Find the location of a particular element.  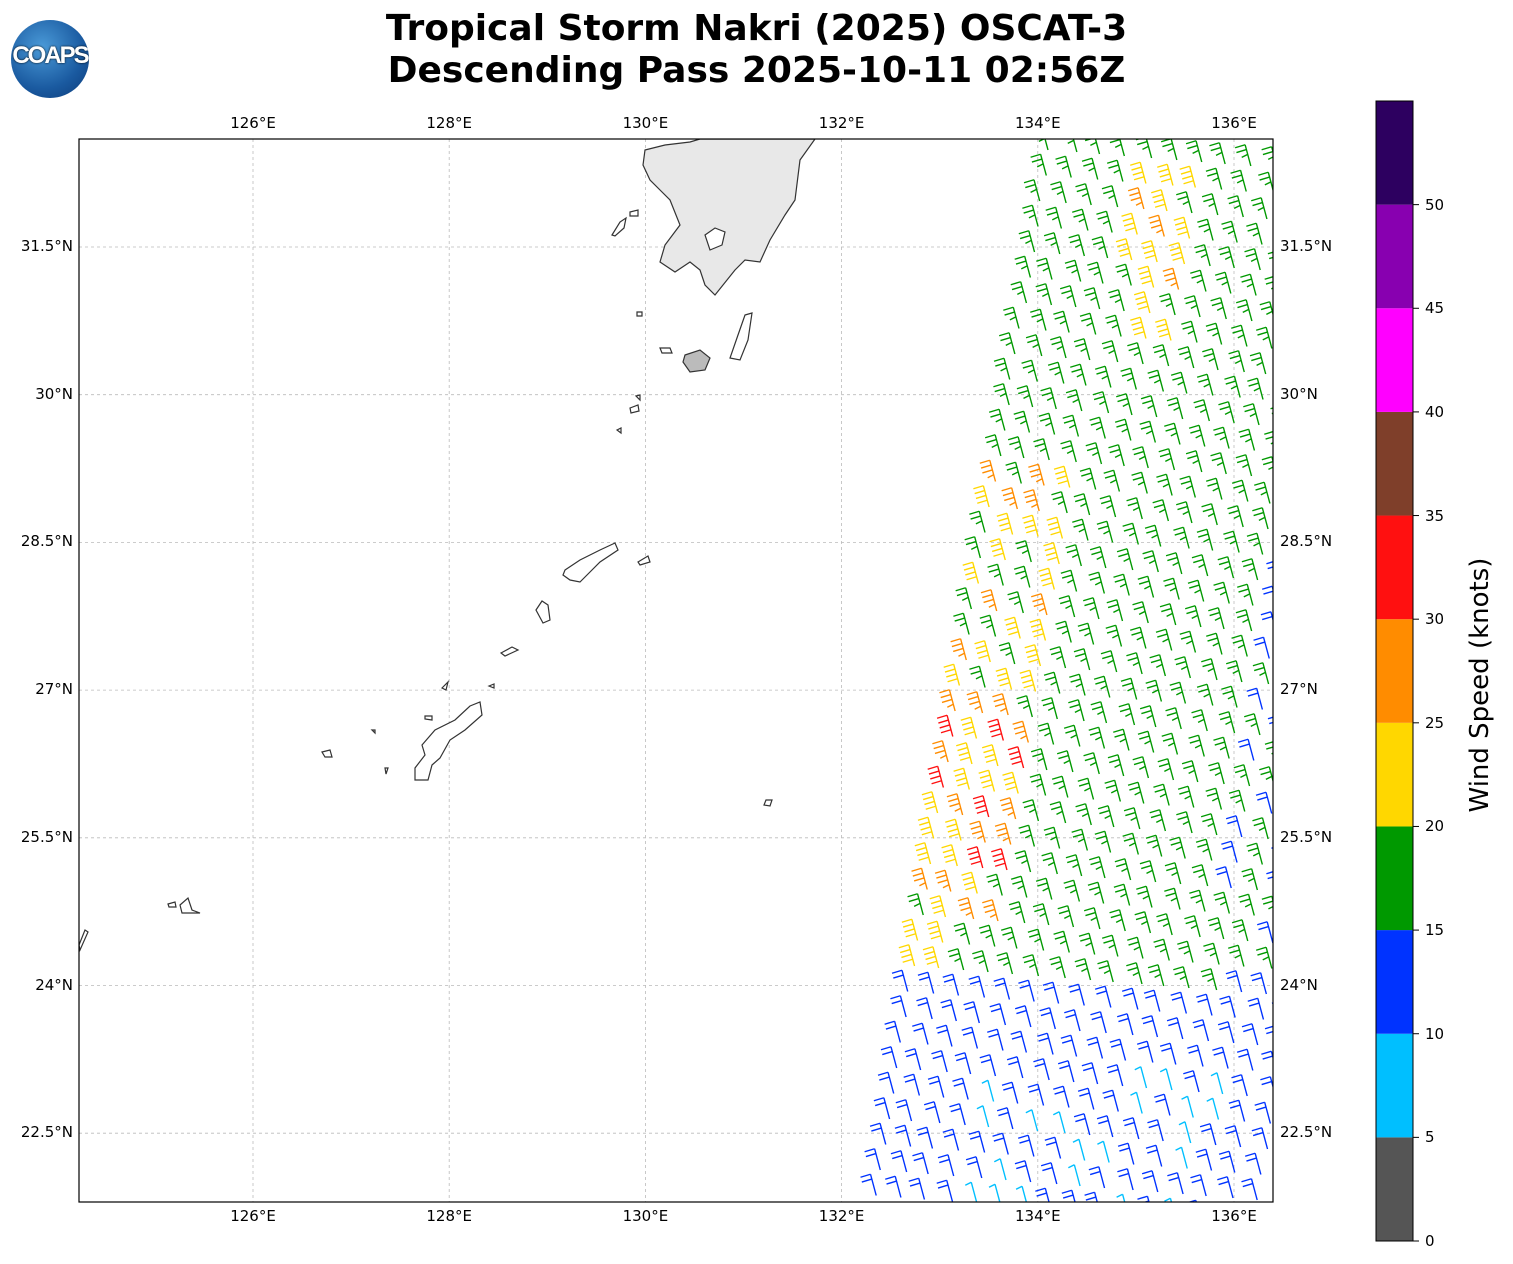

lat-label-right: 24°N is located at coordinates (1299, 984).